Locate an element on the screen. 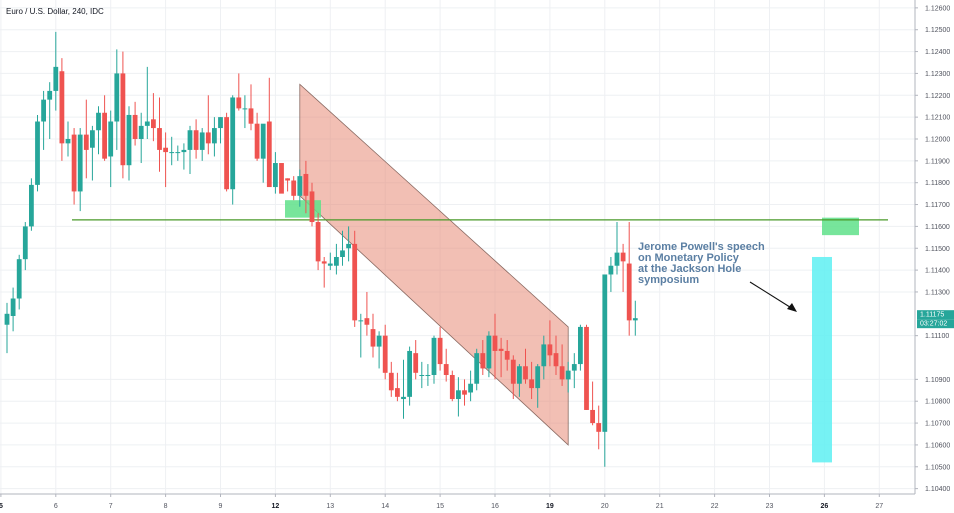  price-tick-label: 1.11600 is located at coordinates (937, 227).